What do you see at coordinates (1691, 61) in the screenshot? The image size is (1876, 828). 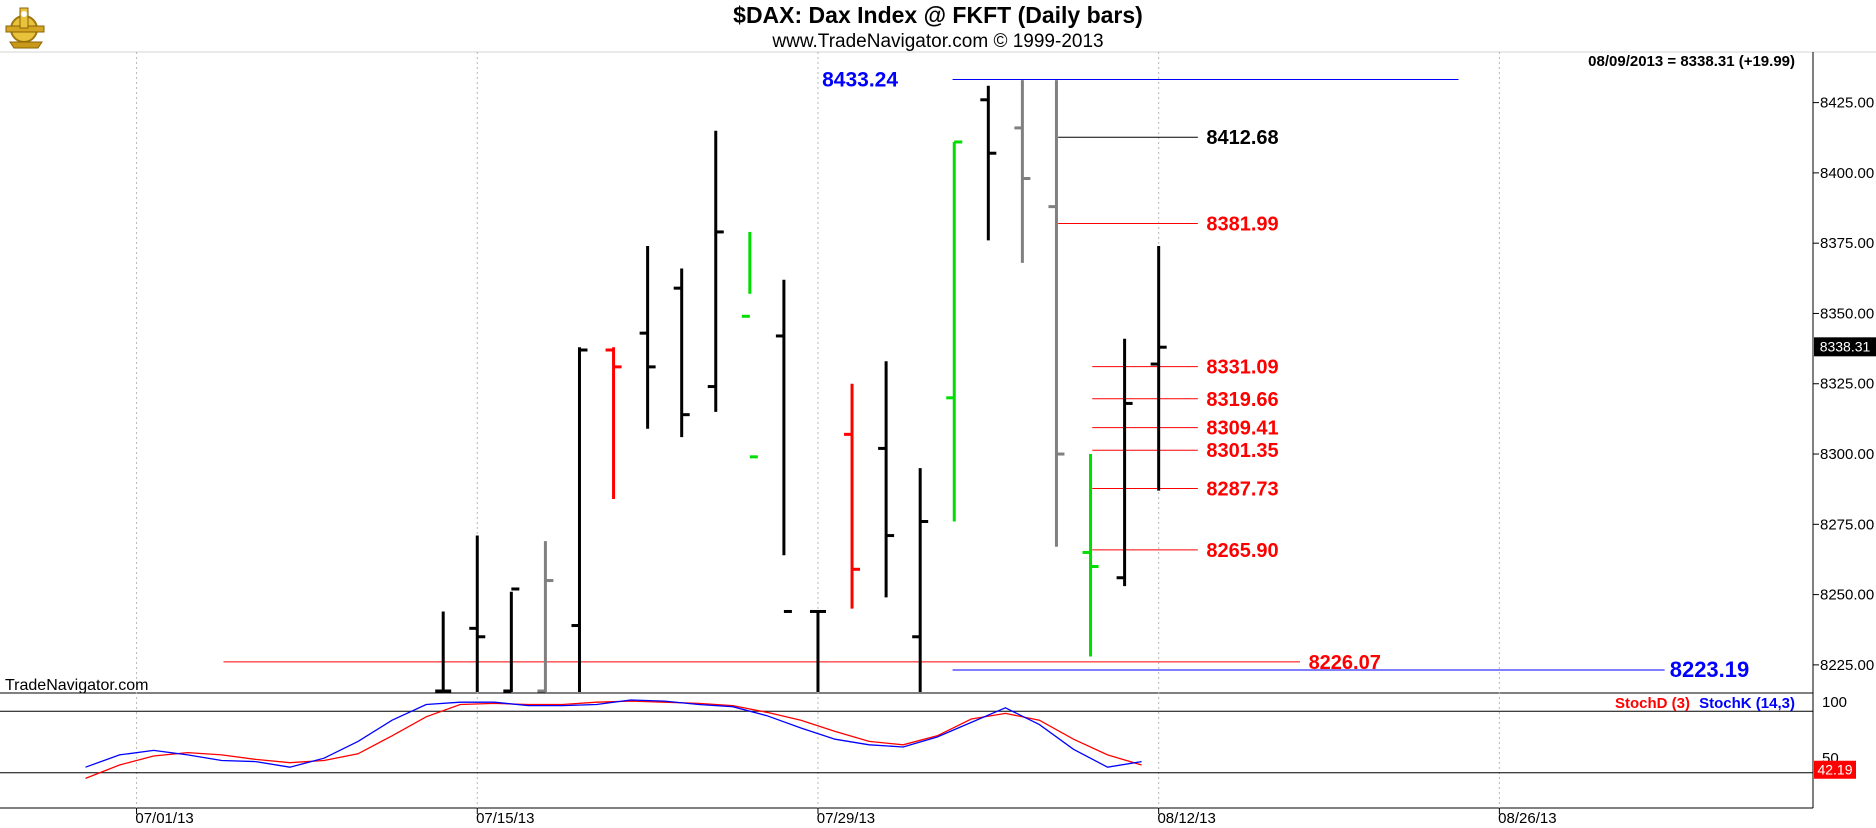 I see `last-price-info: 08/09/2013 = 8338.31 (+19.99)` at bounding box center [1691, 61].